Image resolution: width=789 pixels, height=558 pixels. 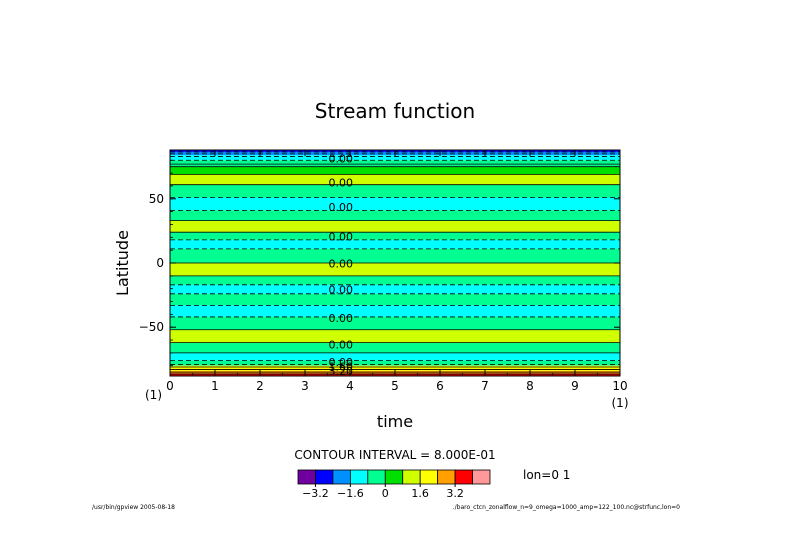 What do you see at coordinates (156, 199) in the screenshot?
I see `y-tick-label: 50` at bounding box center [156, 199].